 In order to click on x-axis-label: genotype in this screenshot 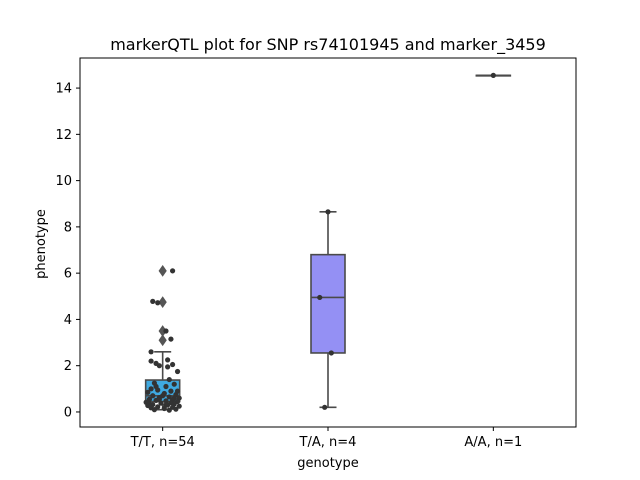, I will do `click(327, 463)`.